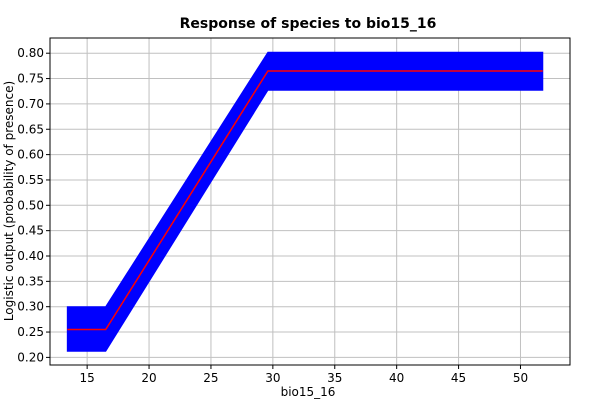 The image size is (600, 400). I want to click on x-axis-ticks: 15 20 25 30 35 40 45 50, so click(304, 375).